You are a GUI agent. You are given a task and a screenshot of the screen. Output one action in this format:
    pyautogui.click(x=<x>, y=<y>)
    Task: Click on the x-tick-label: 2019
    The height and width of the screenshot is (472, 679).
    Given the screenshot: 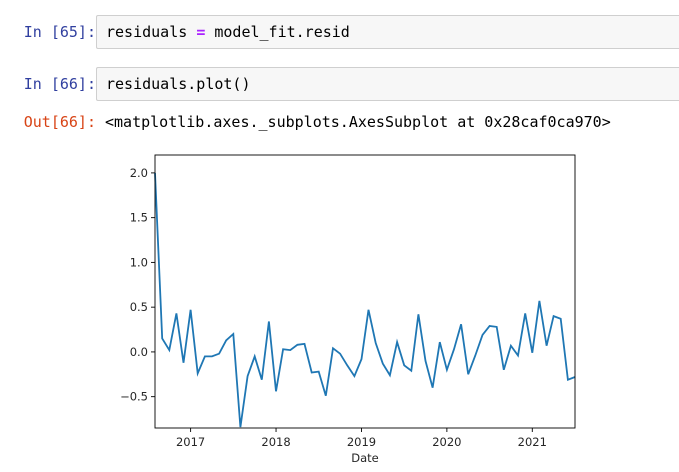 What is the action you would take?
    pyautogui.click(x=361, y=442)
    